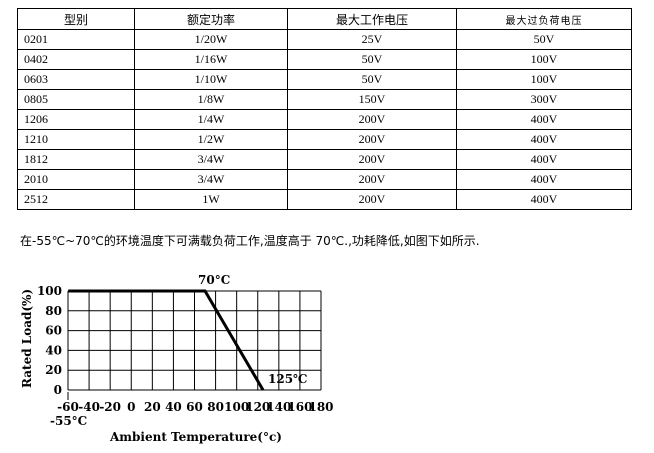 Image resolution: width=654 pixels, height=453 pixels. What do you see at coordinates (53, 331) in the screenshot?
I see `y-tick-label: 60` at bounding box center [53, 331].